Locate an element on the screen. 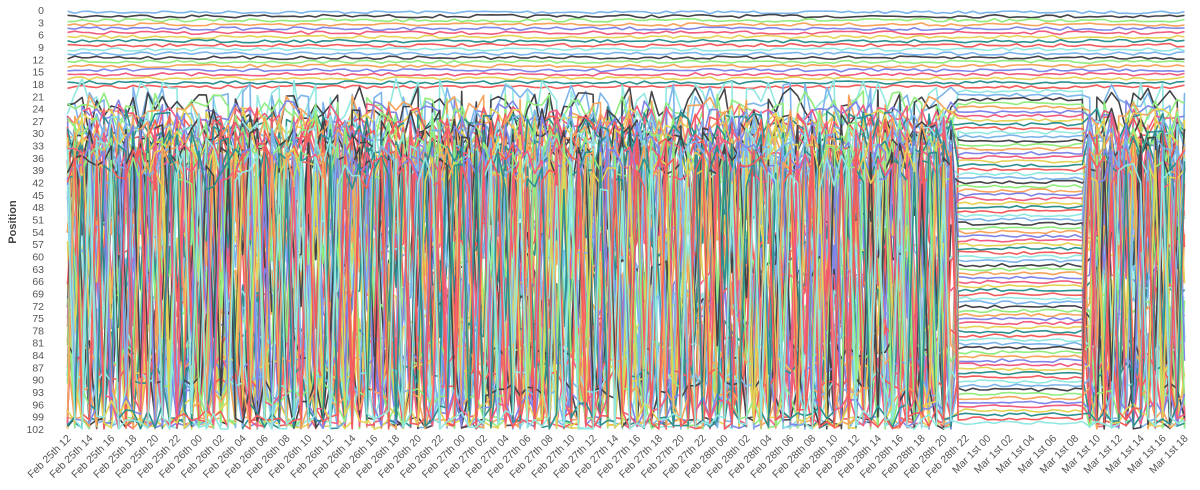  y-tick-label: 0 is located at coordinates (41, 11).